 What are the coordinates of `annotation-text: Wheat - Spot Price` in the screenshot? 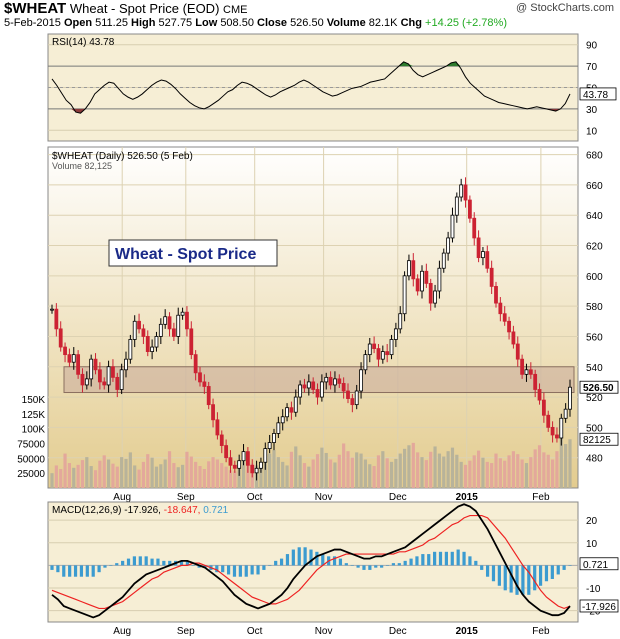 It's located at (185, 254).